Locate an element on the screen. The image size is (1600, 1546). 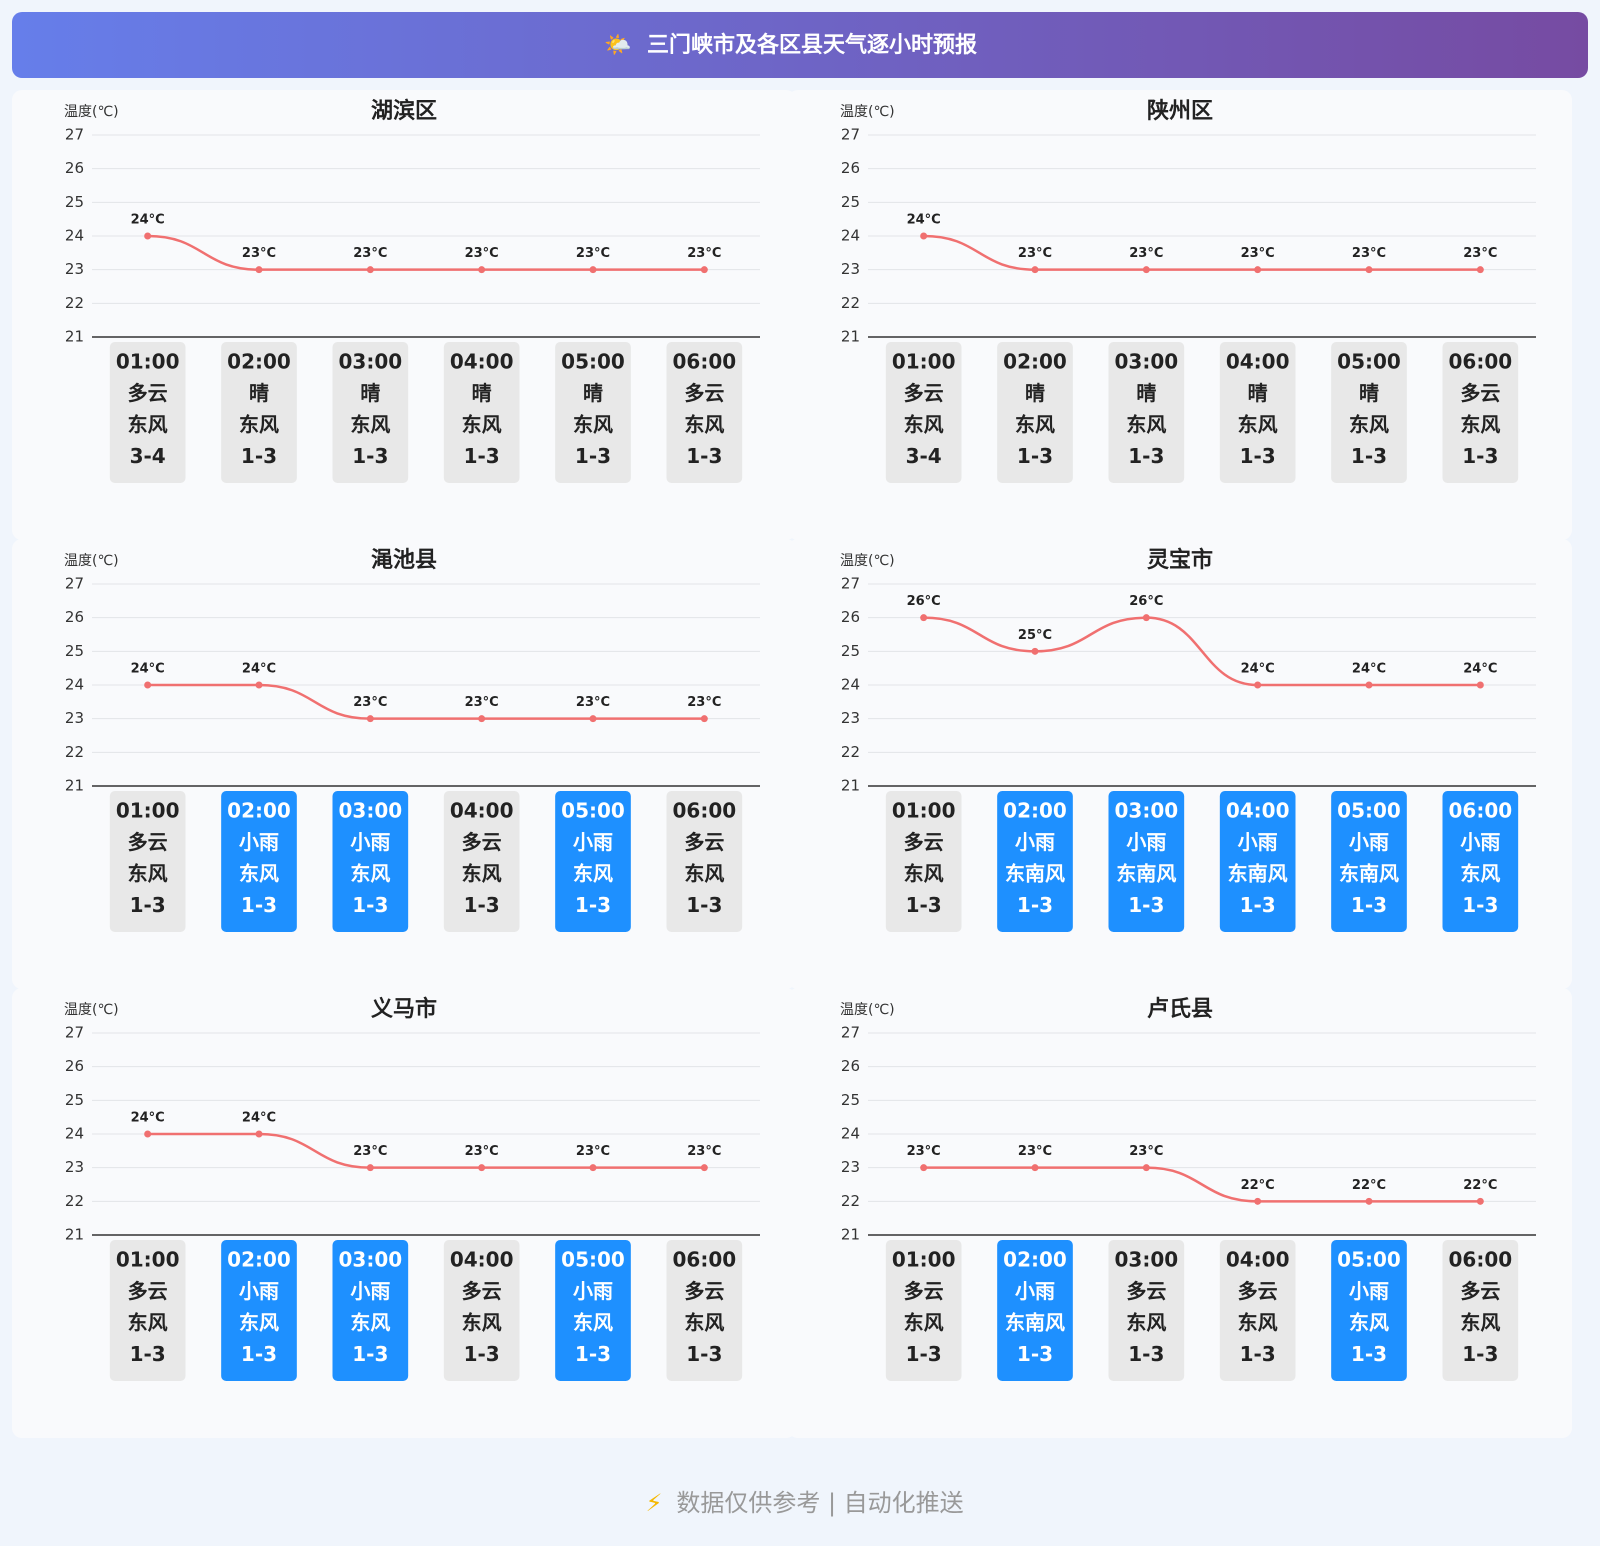
chart-title: 义马市 is located at coordinates (404, 1009).